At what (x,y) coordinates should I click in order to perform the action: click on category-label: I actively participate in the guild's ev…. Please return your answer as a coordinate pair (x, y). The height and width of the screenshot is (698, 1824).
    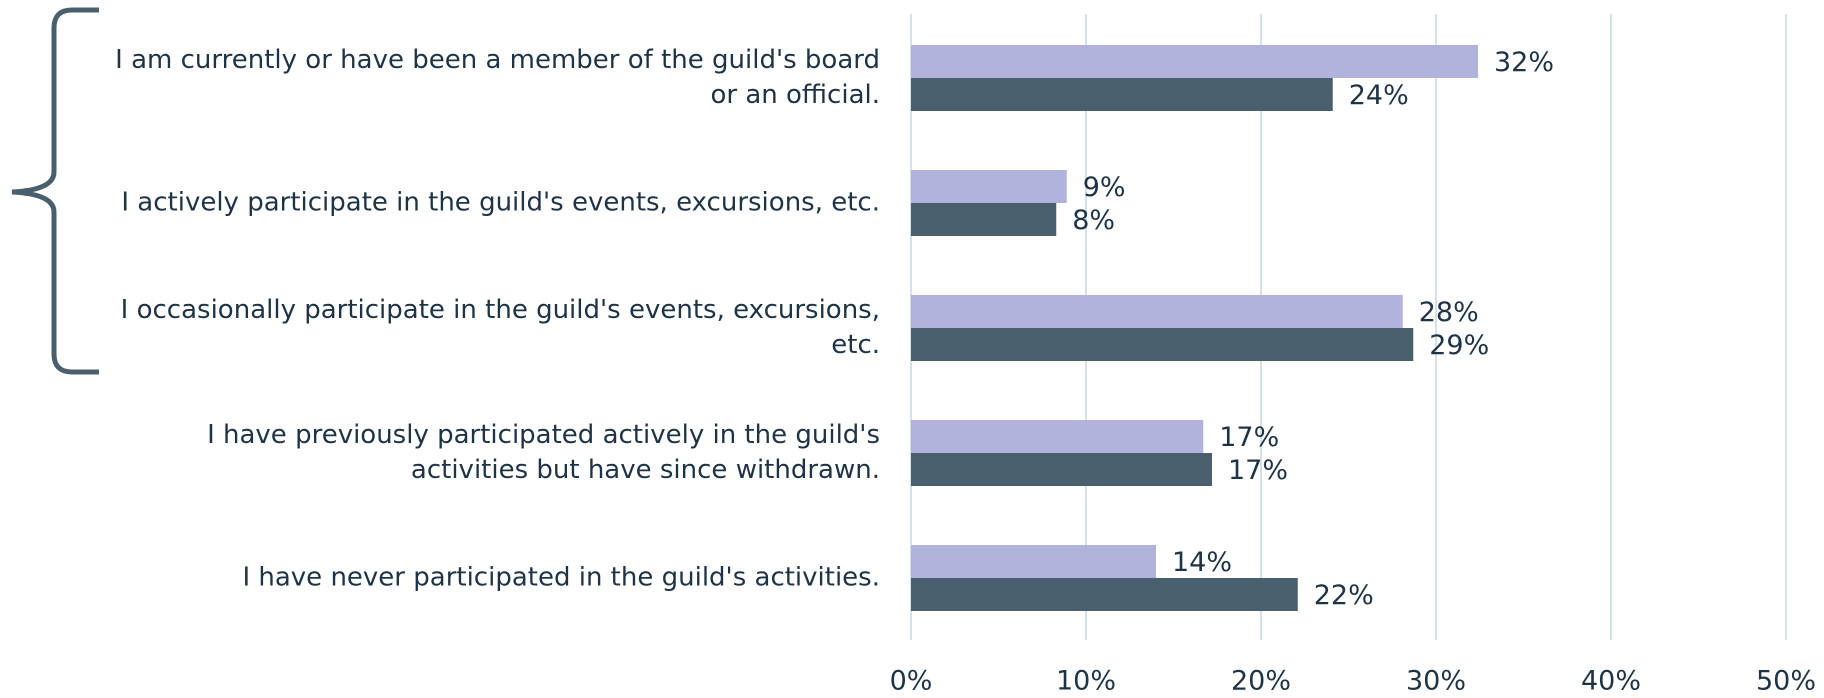
    Looking at the image, I should click on (500, 202).